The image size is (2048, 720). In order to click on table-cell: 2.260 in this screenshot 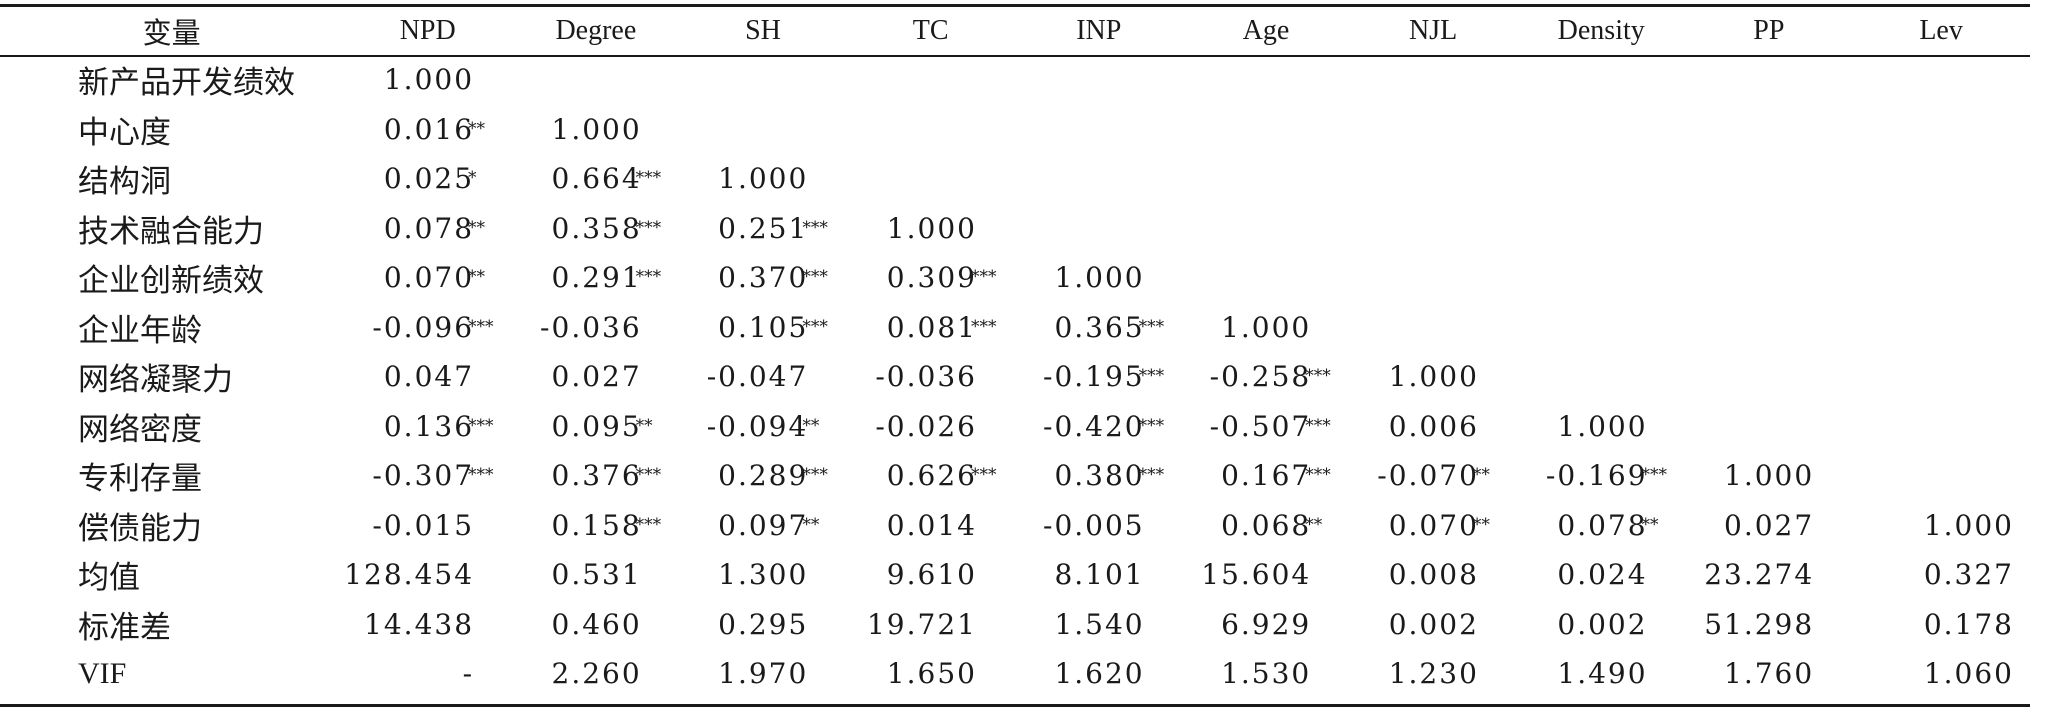, I will do `click(596, 674)`.